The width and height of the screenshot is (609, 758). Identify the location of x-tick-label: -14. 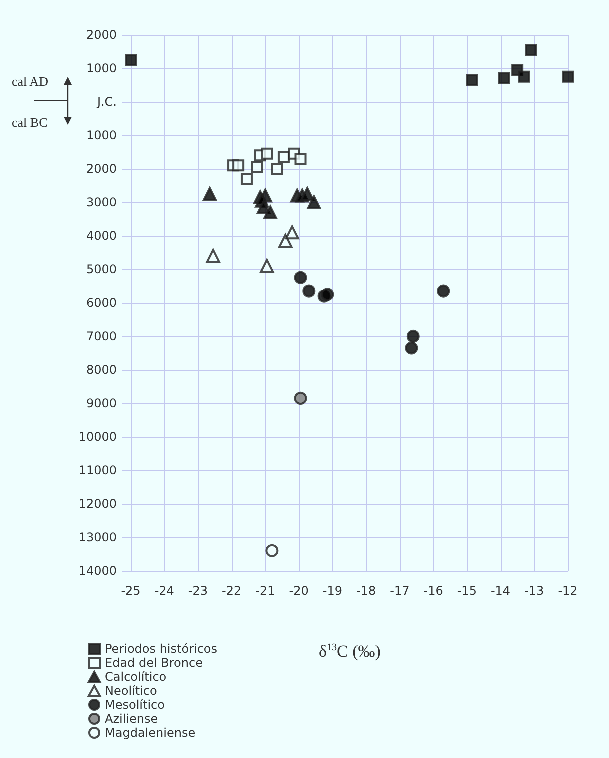
(500, 591).